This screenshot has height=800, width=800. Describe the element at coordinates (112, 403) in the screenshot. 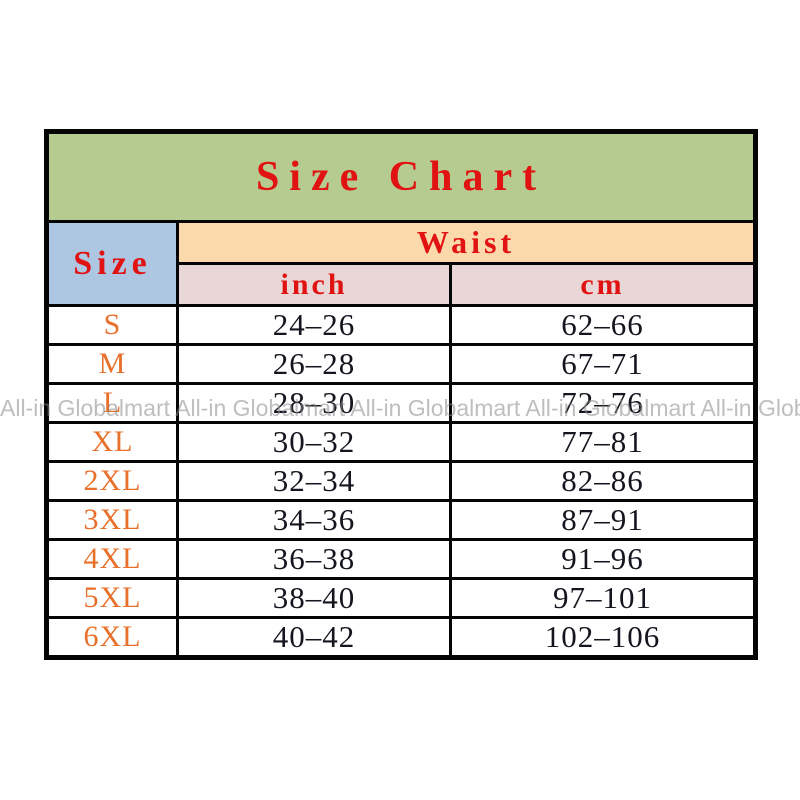

I see `size-cell: L` at that location.